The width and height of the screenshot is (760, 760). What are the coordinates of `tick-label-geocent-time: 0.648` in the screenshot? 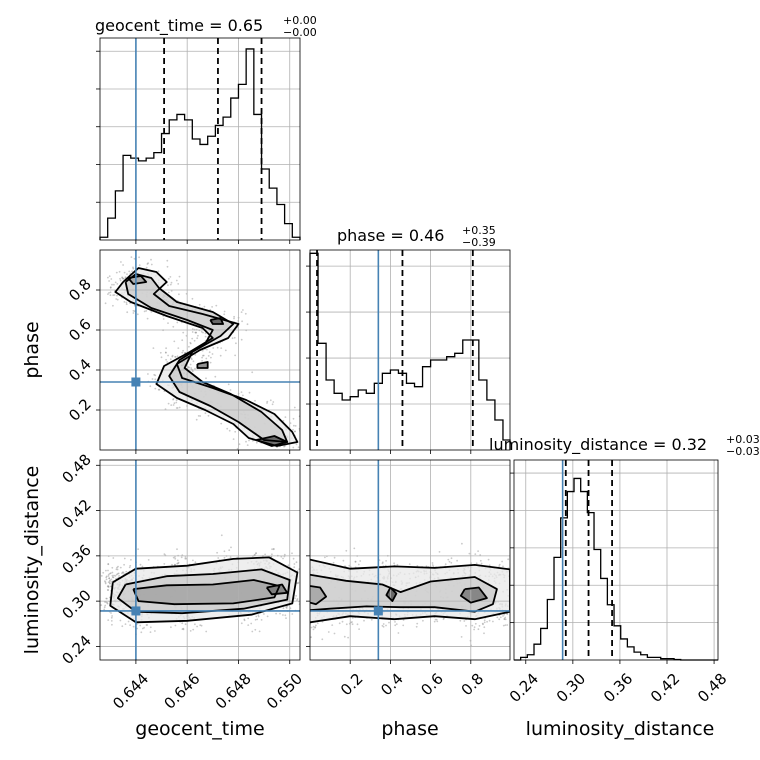 It's located at (233, 691).